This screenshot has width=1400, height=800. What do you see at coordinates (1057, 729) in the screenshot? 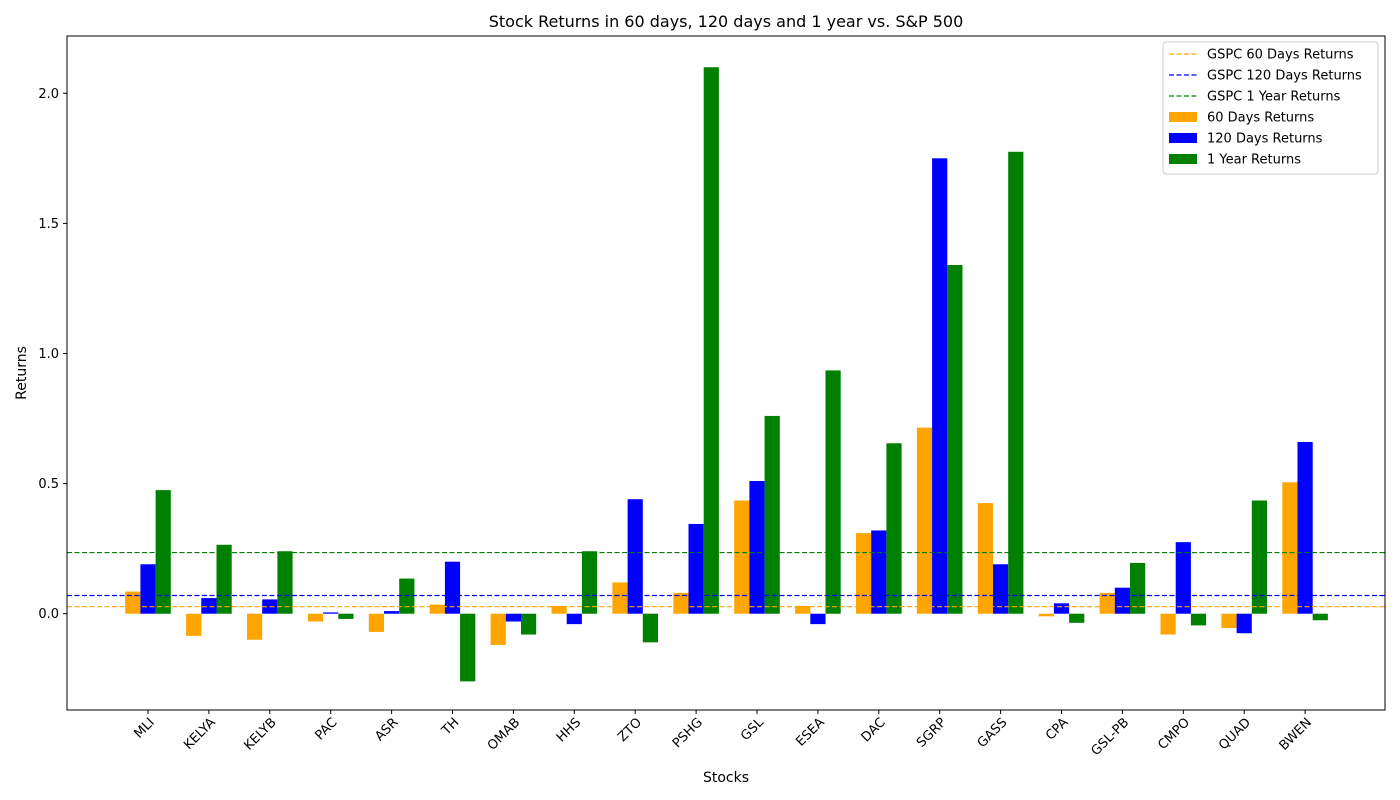
I see `x-tick-label: CPA` at bounding box center [1057, 729].